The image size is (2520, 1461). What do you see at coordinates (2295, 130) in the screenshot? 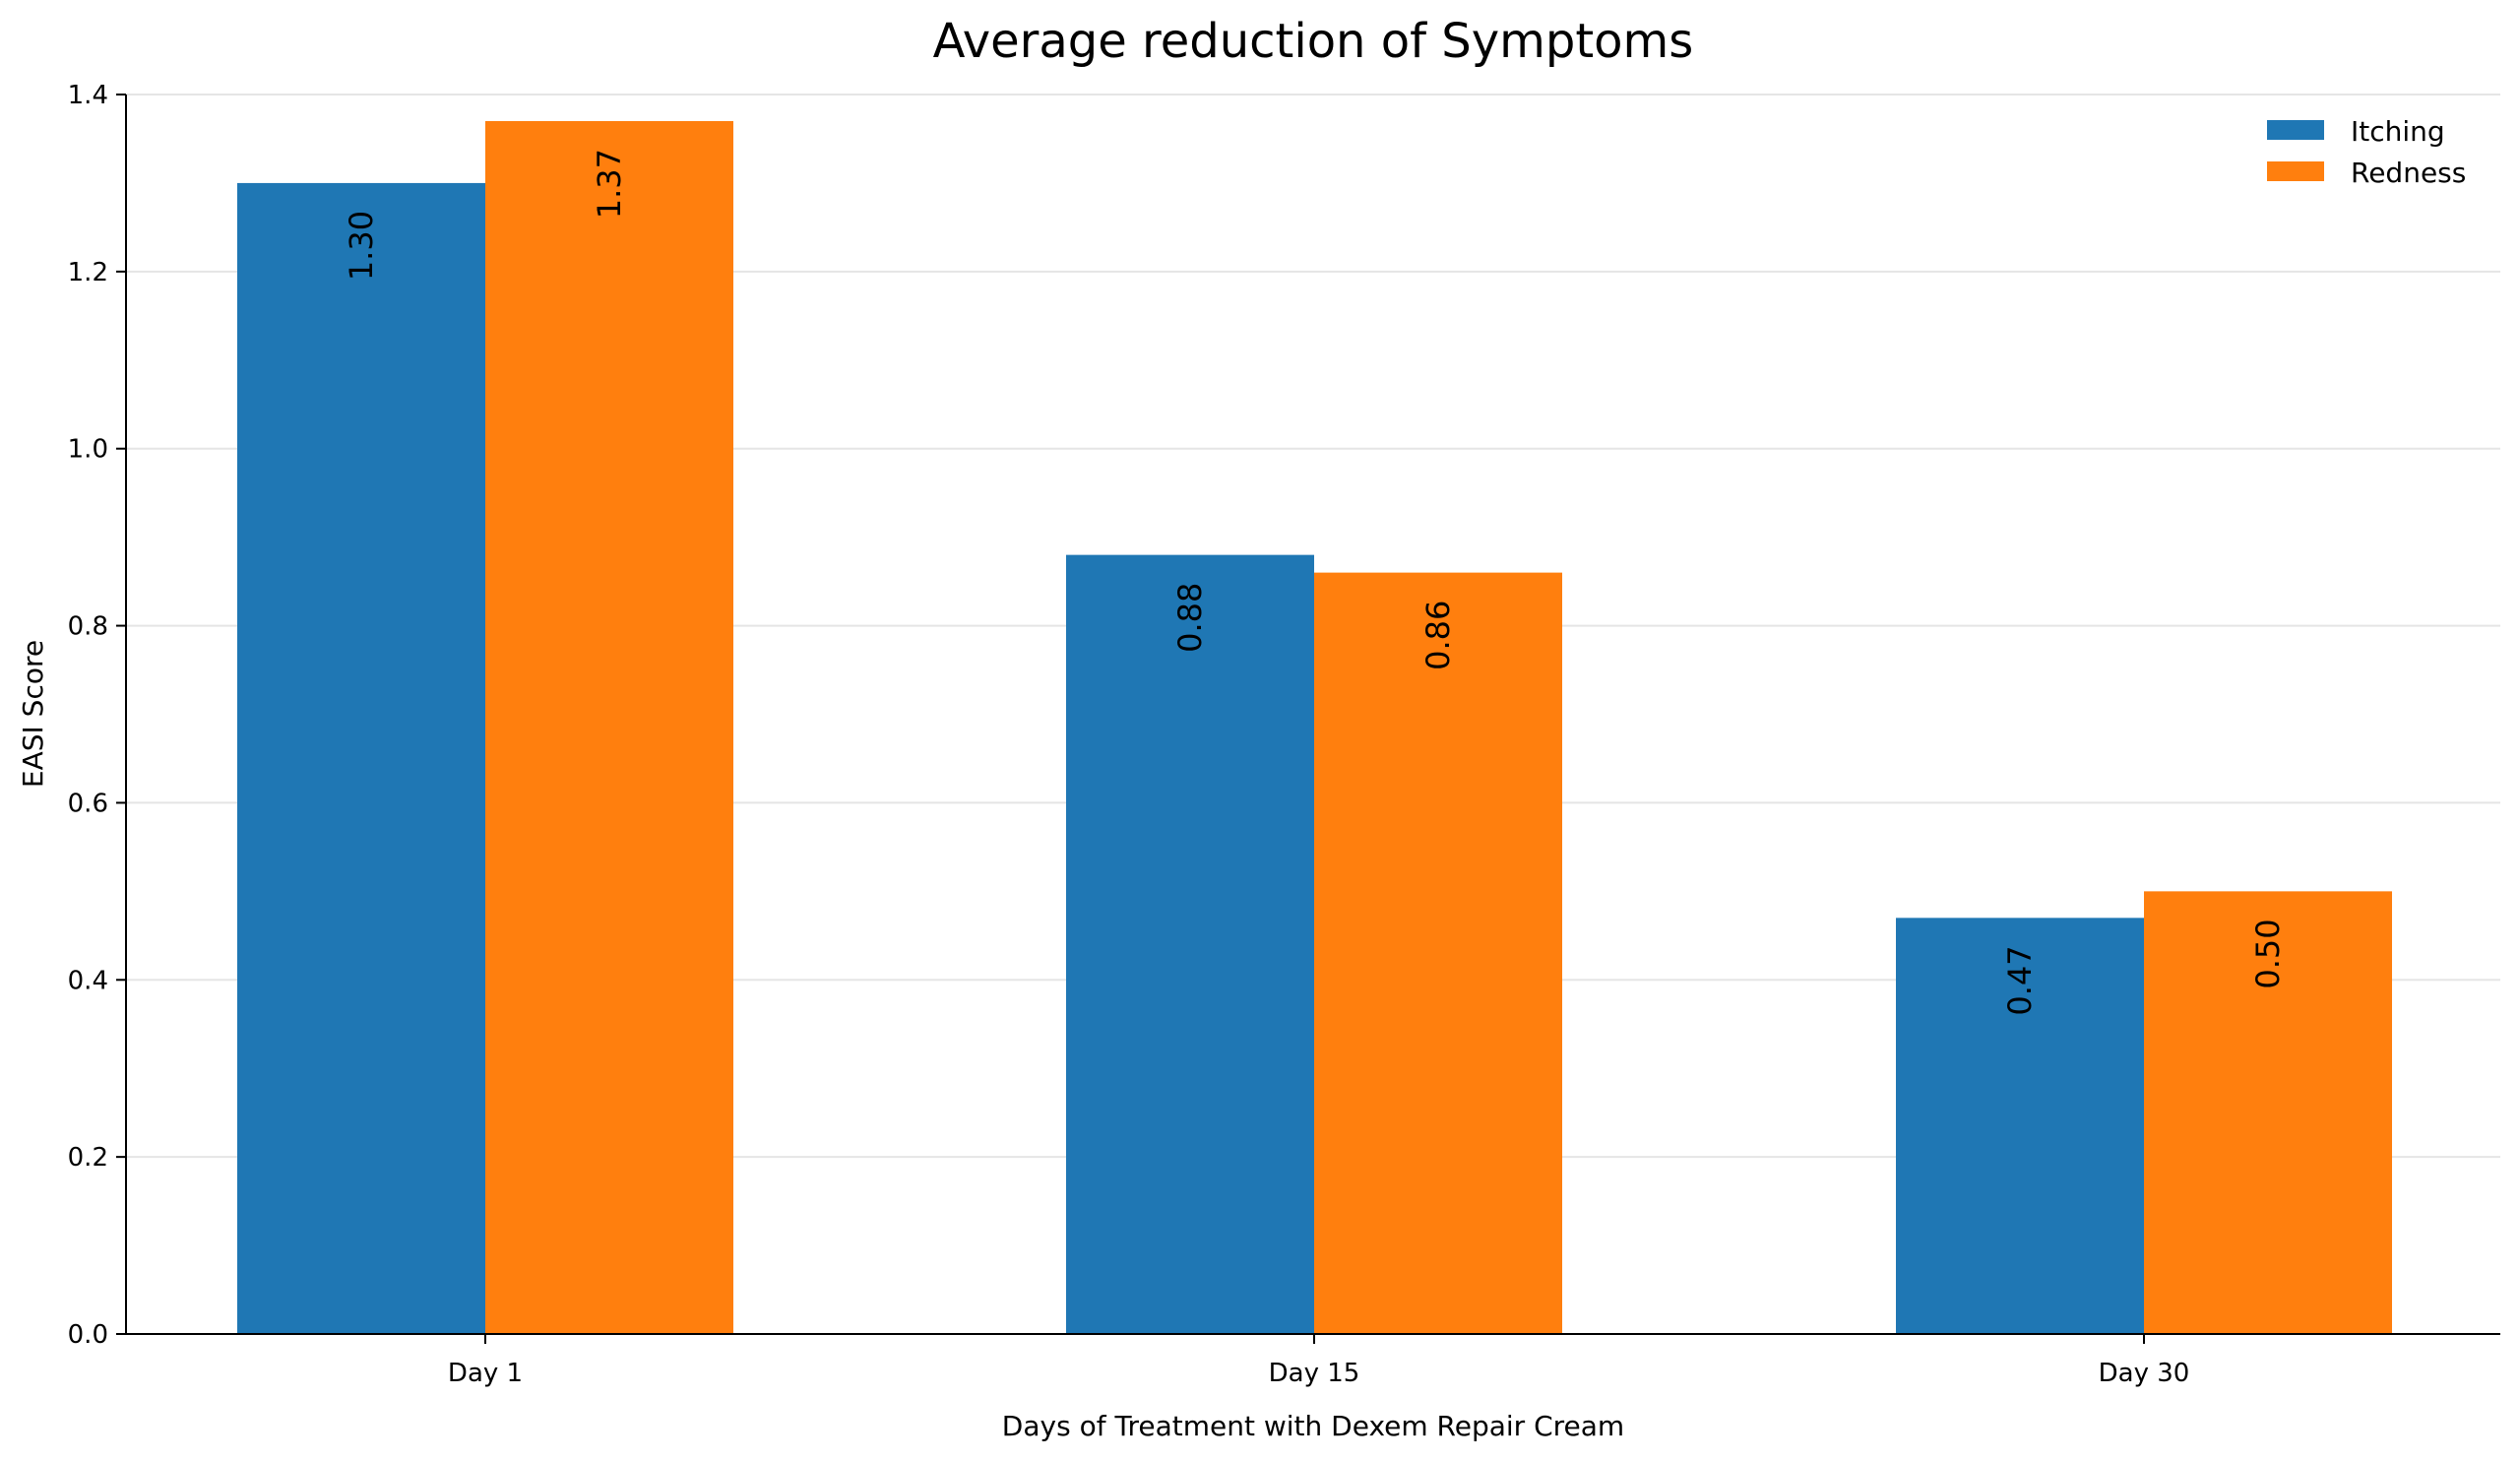
I see `legend-swatch-itching` at bounding box center [2295, 130].